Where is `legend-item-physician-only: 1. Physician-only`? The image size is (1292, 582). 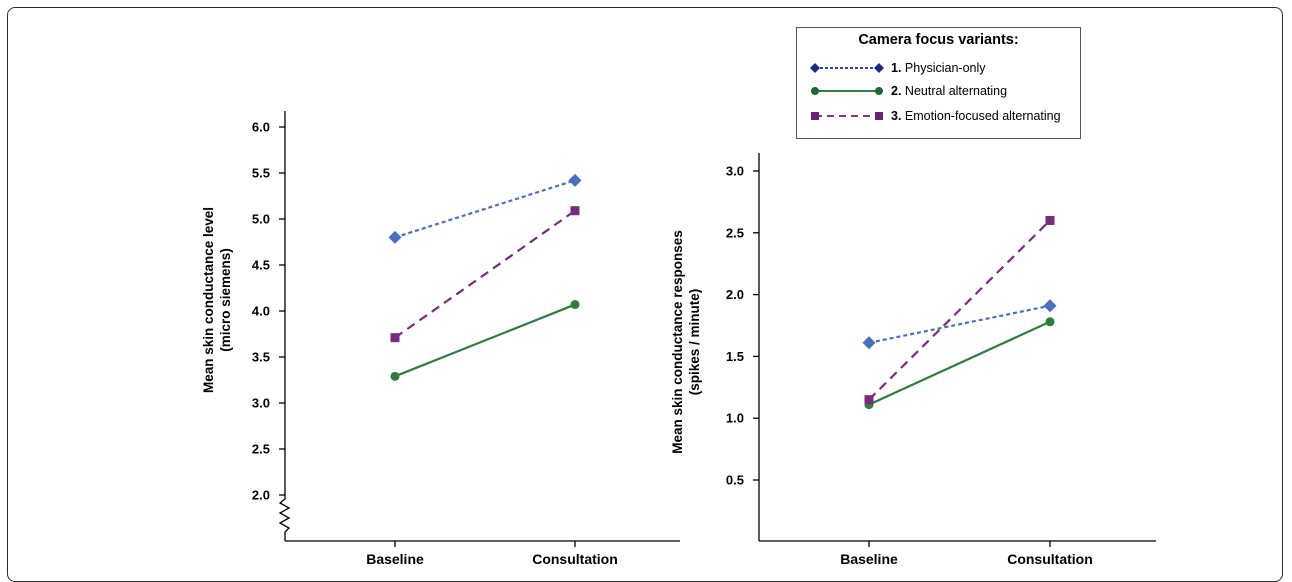 legend-item-physician-only: 1. Physician-only is located at coordinates (944, 69).